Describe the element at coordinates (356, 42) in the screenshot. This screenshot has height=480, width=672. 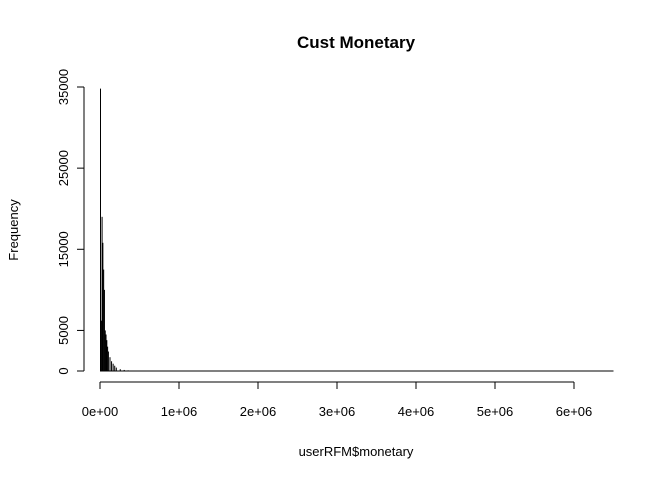
I see `chart-title: Cust Monetary` at that location.